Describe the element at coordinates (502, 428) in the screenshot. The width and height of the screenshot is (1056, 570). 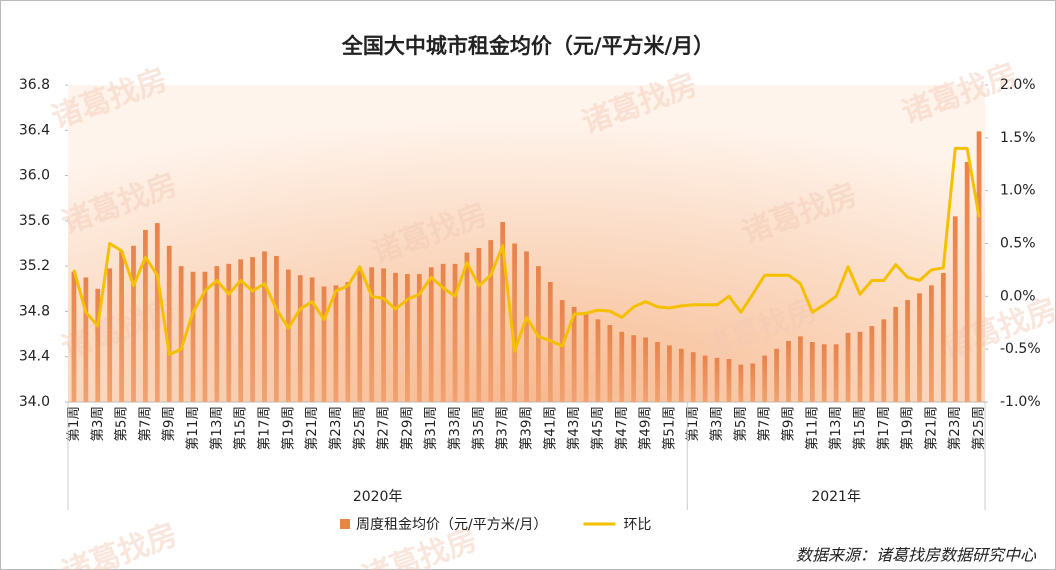
I see `x-tick-label: 第37周` at that location.